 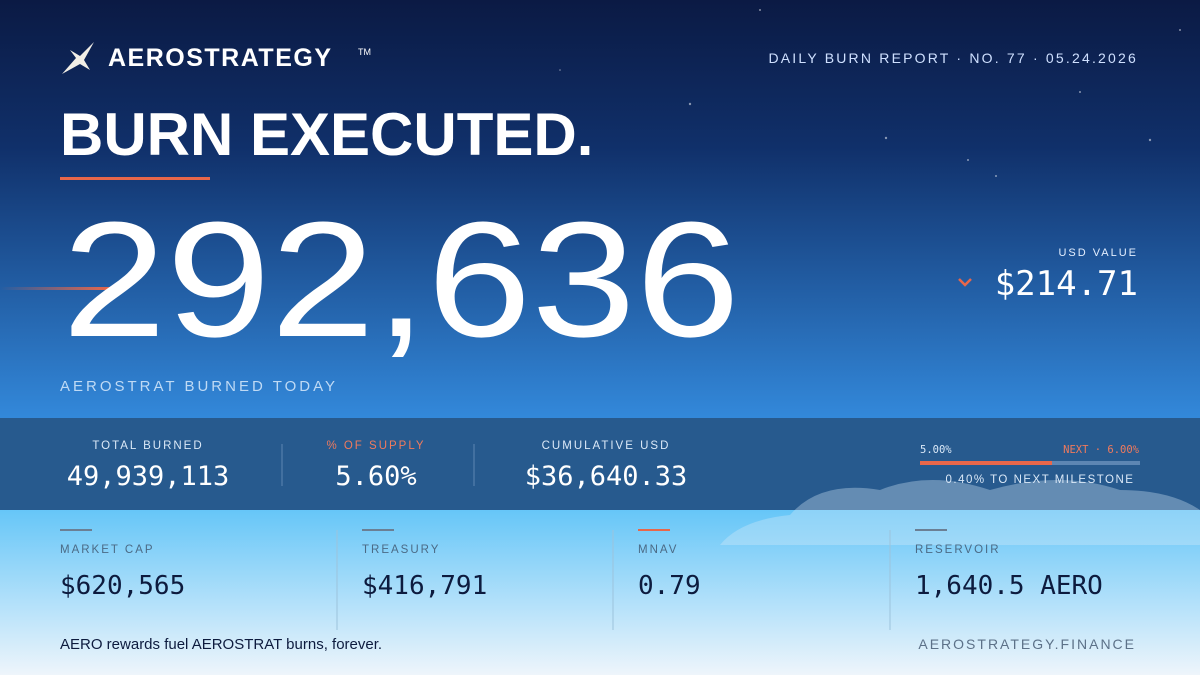 What do you see at coordinates (375, 446) in the screenshot?
I see `stat-label: % OF SUPPLY` at bounding box center [375, 446].